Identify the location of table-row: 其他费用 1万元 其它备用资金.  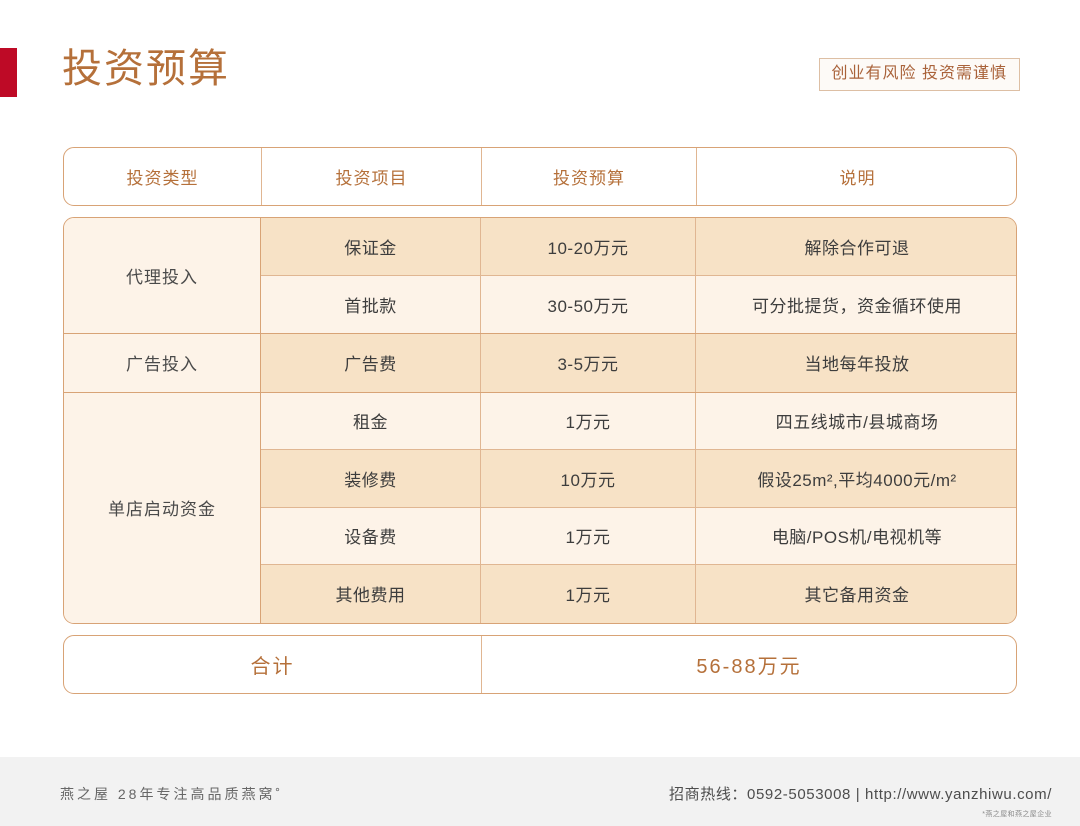
(638, 594).